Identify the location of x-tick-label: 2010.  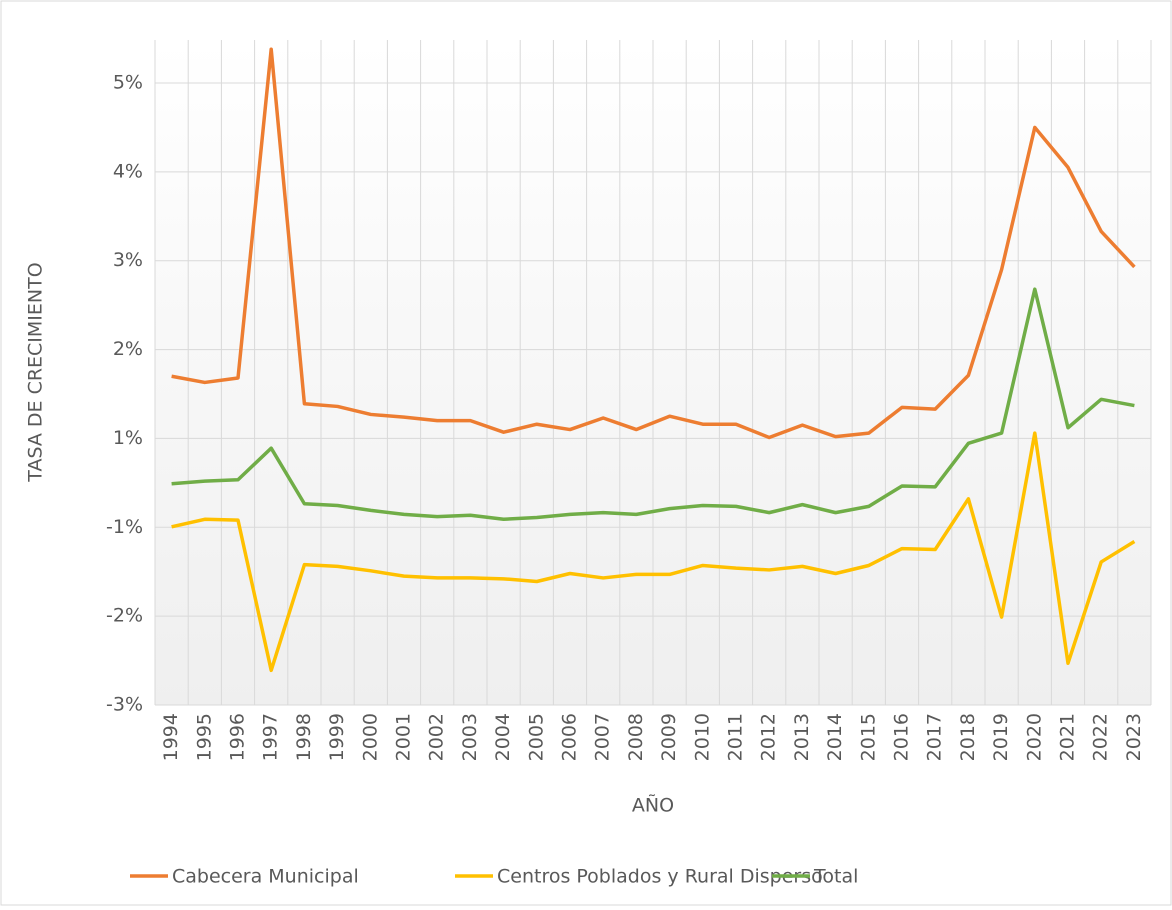
(702, 737).